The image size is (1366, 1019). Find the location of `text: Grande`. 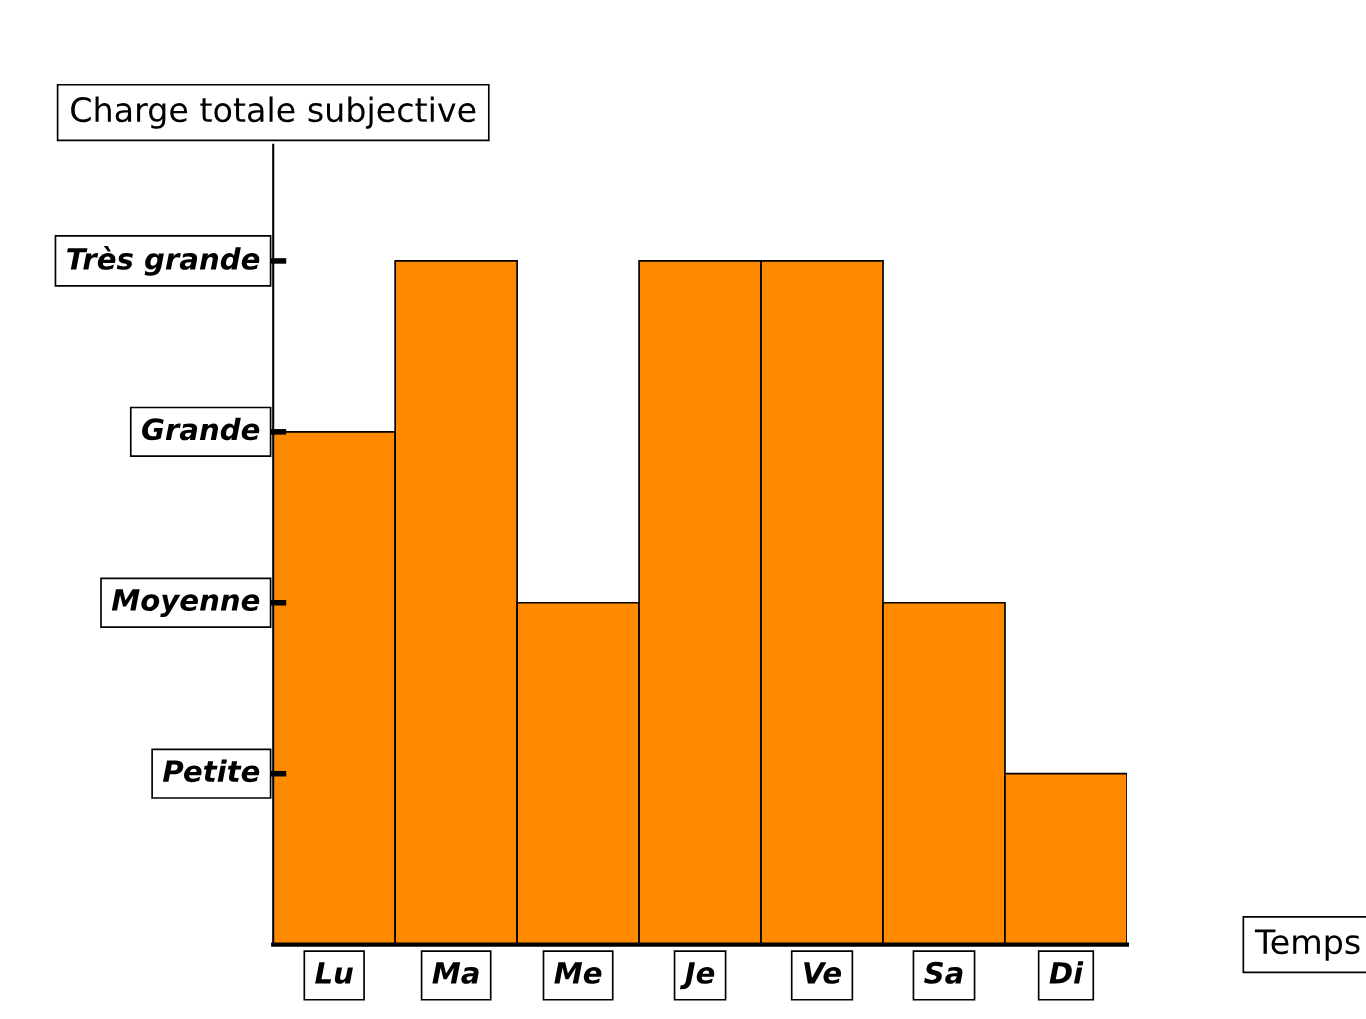

text: Grande is located at coordinates (201, 429).